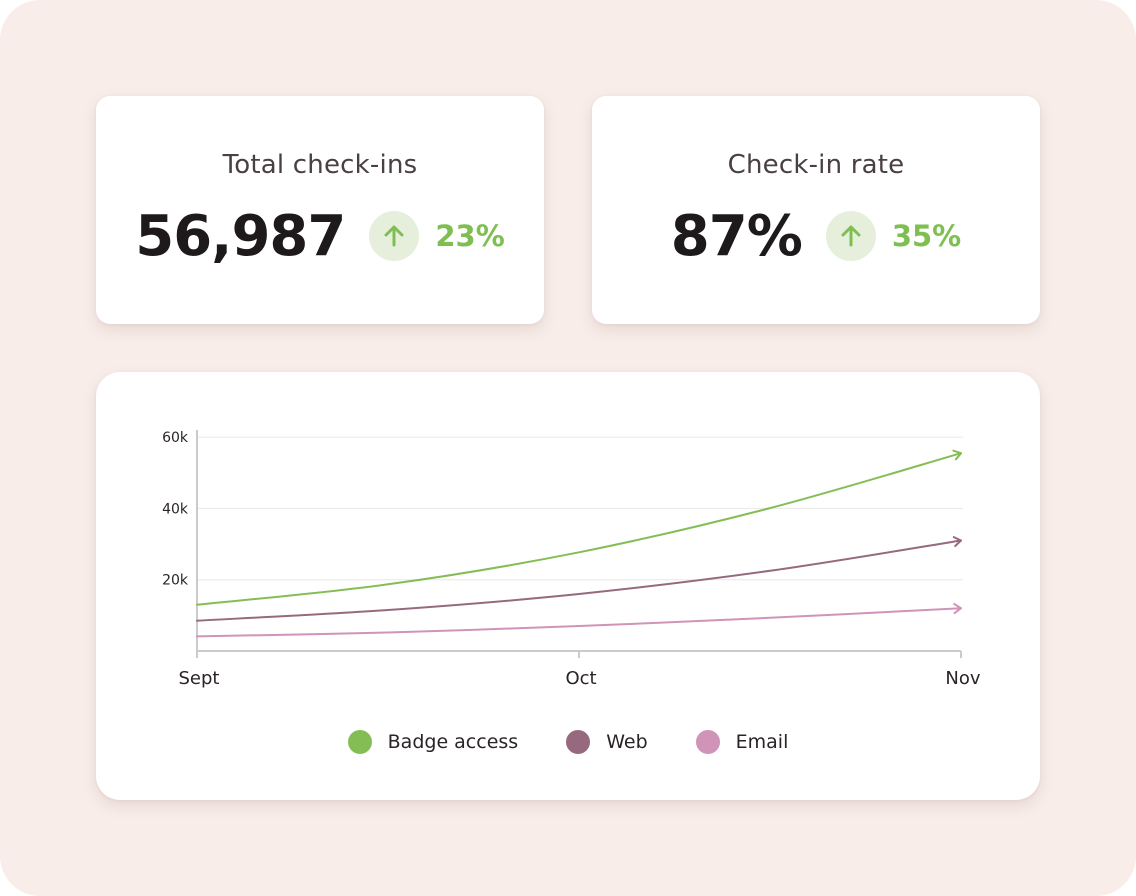 This screenshot has height=896, width=1136. I want to click on stat-card-total-check-ins: Total check-ins 56,987 23%, so click(320, 210).